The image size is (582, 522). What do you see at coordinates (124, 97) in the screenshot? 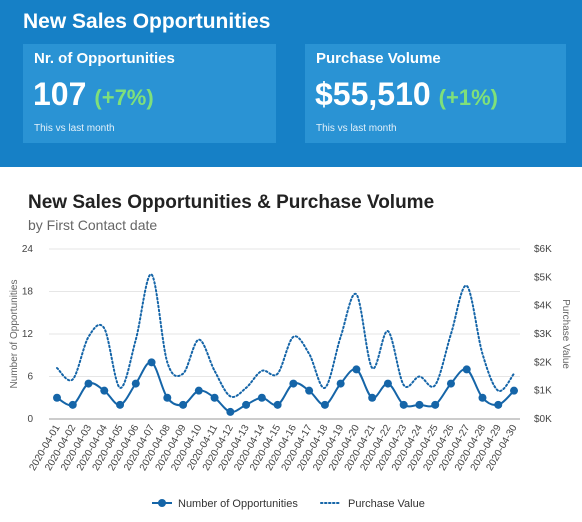
I see `kpi-delta: (+7%)` at bounding box center [124, 97].